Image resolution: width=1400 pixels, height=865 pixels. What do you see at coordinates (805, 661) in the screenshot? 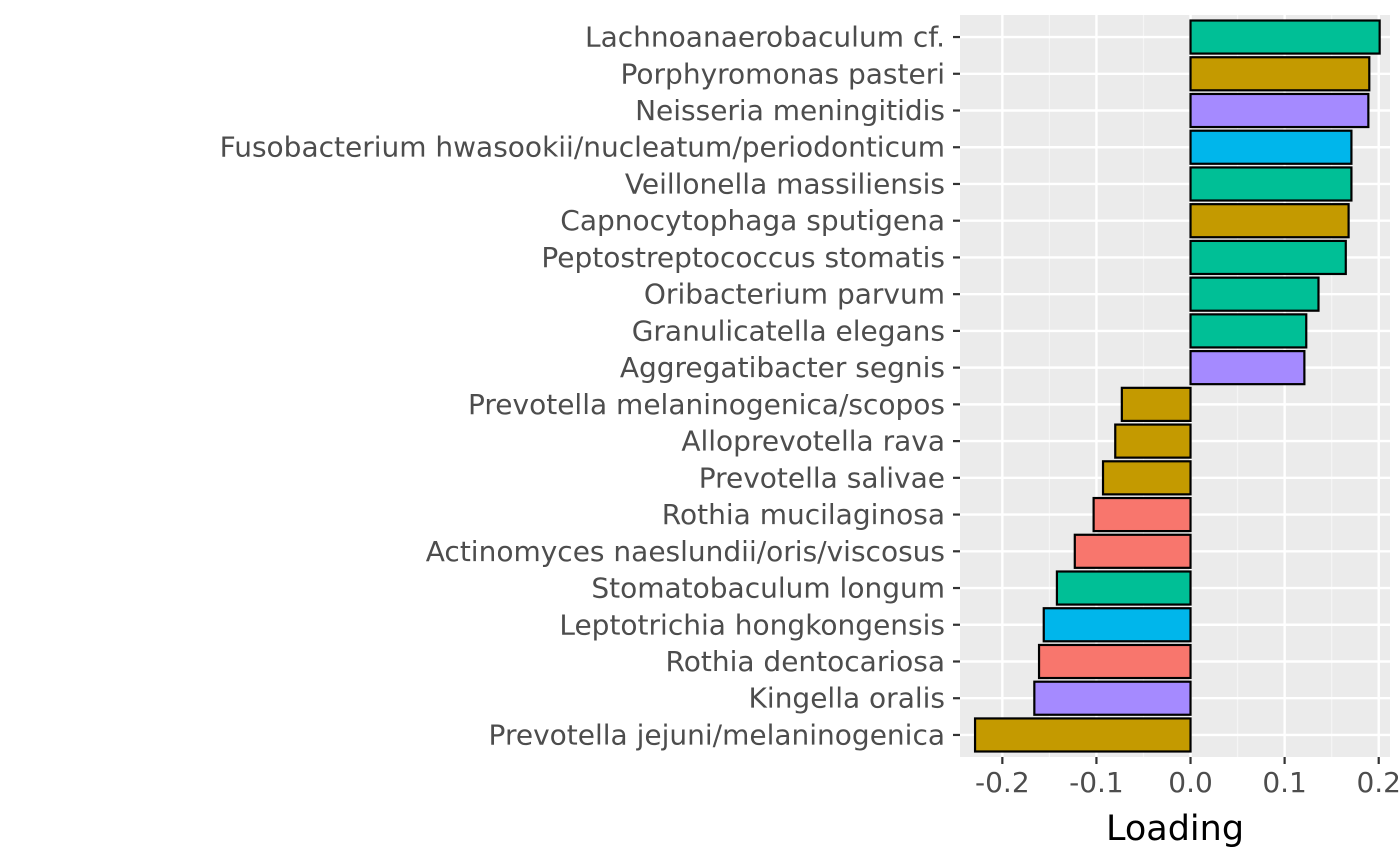
I see `y-tick-label: Rothia dentocariosa` at bounding box center [805, 661].